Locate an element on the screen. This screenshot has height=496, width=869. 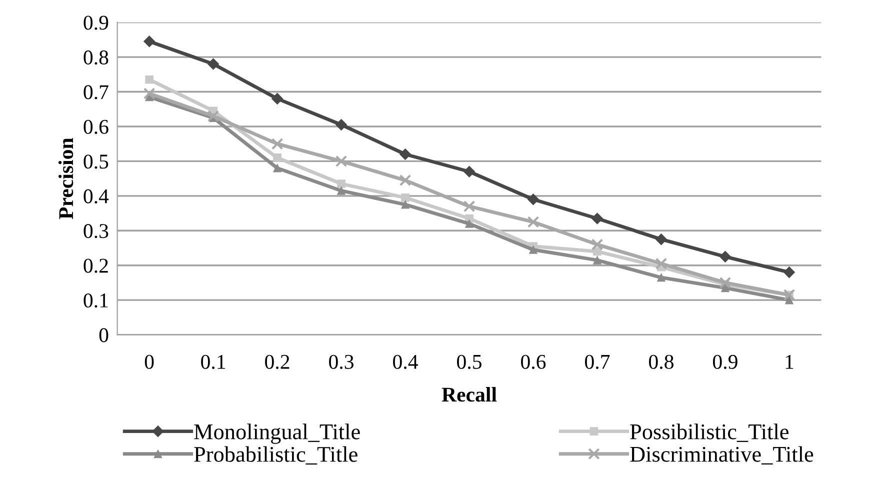
x-tick-label: 1 is located at coordinates (790, 361).